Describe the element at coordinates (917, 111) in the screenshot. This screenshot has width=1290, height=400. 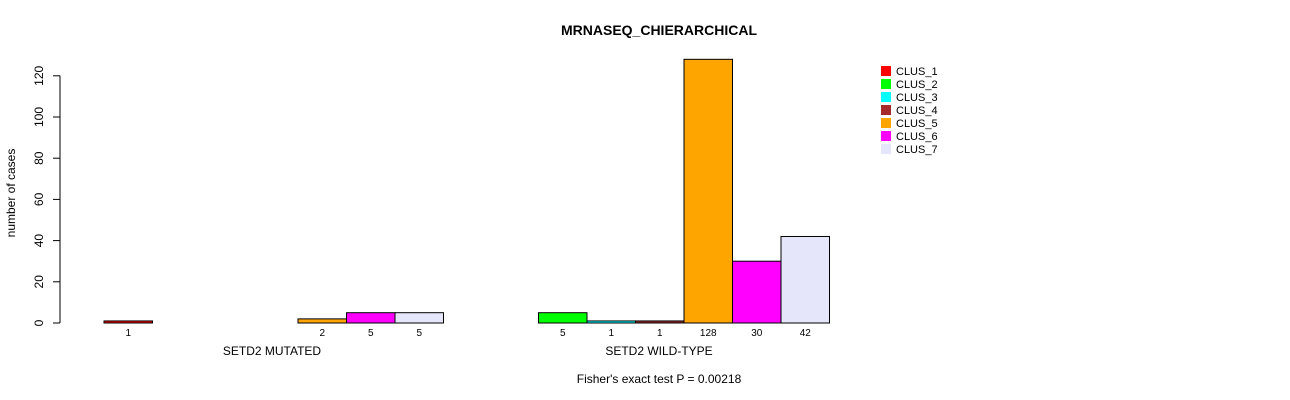
I see `legend-label: CLUS_4` at that location.